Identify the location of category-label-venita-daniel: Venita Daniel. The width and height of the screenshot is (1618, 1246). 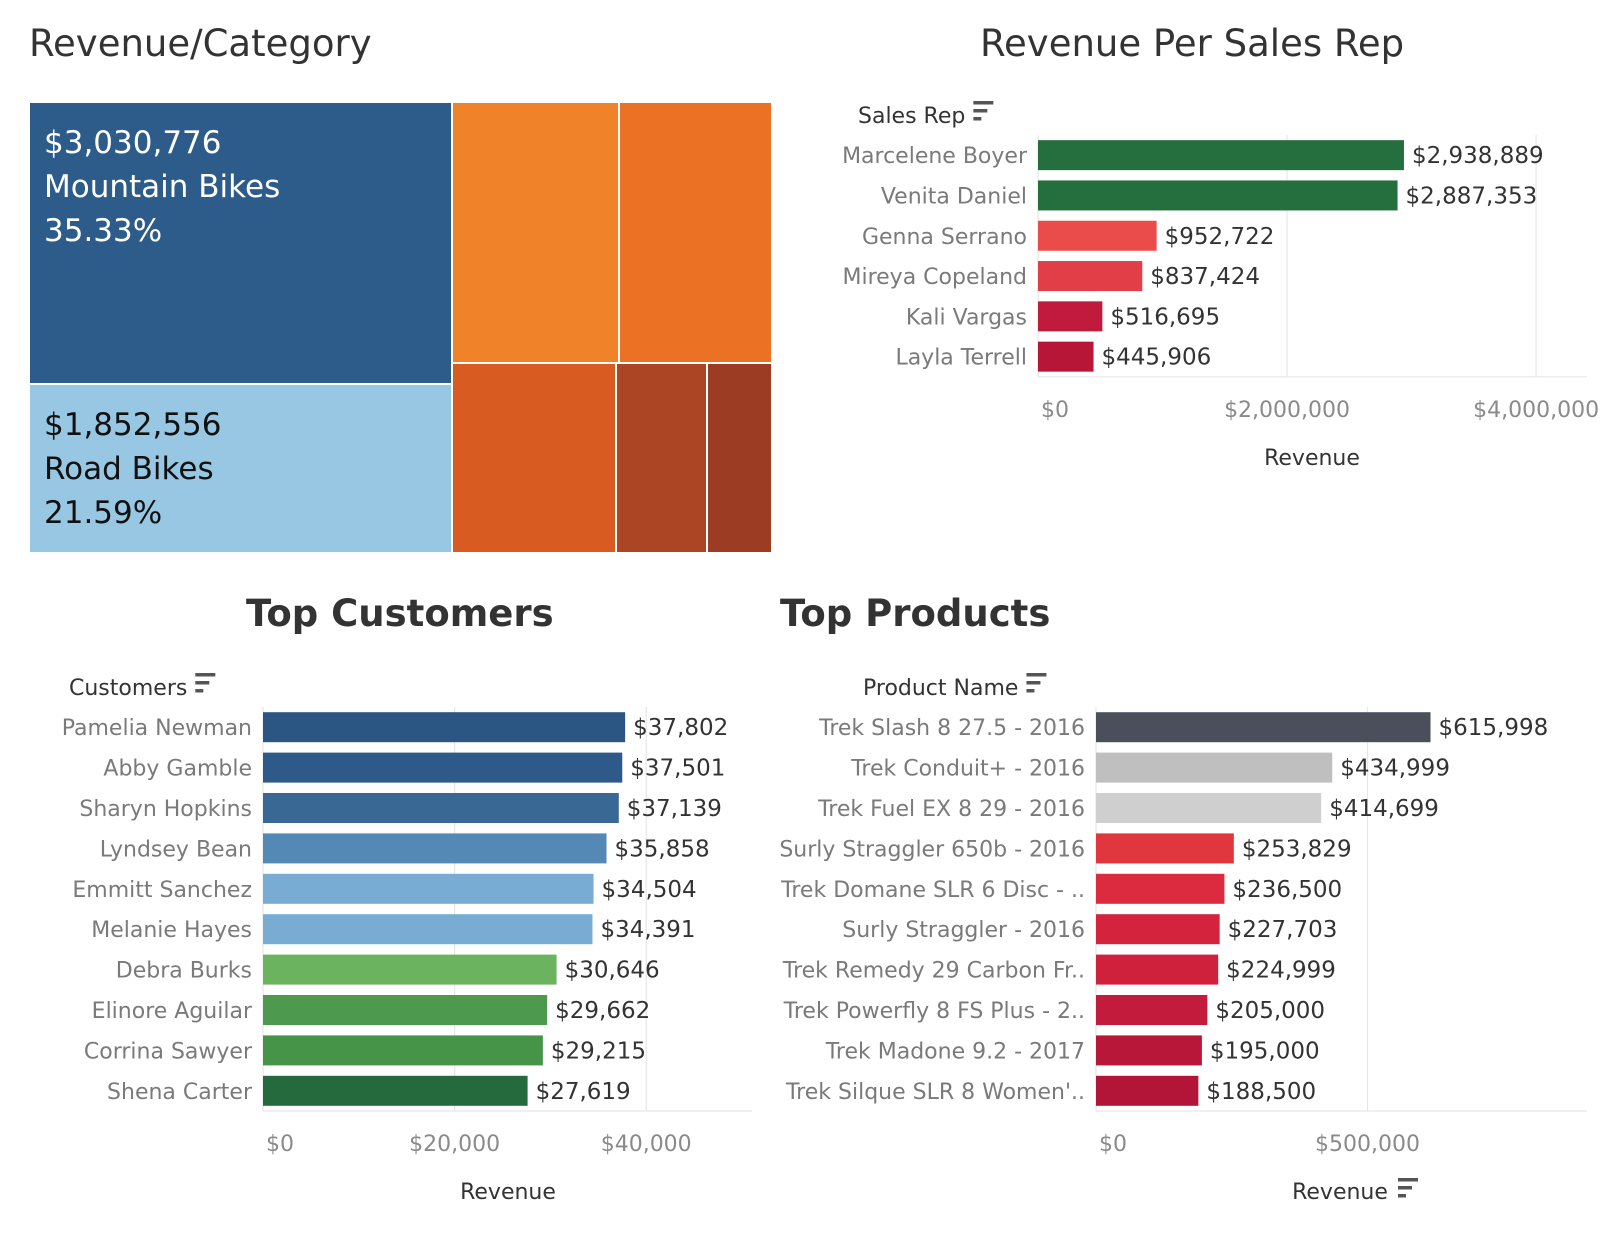
(954, 196).